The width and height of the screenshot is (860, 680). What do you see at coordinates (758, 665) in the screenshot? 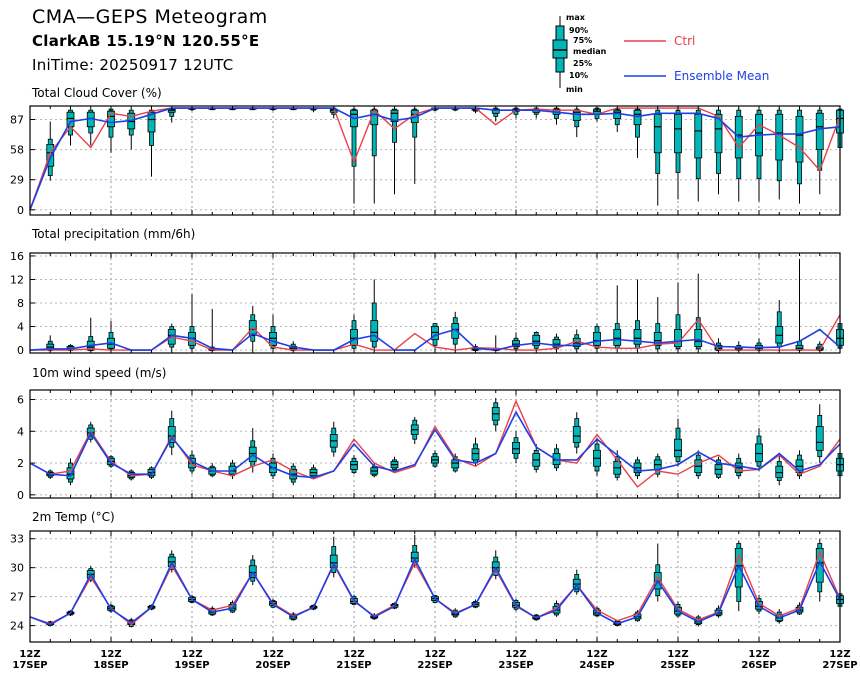
I see `x-tick-label-date: 26SEP` at bounding box center [758, 665].